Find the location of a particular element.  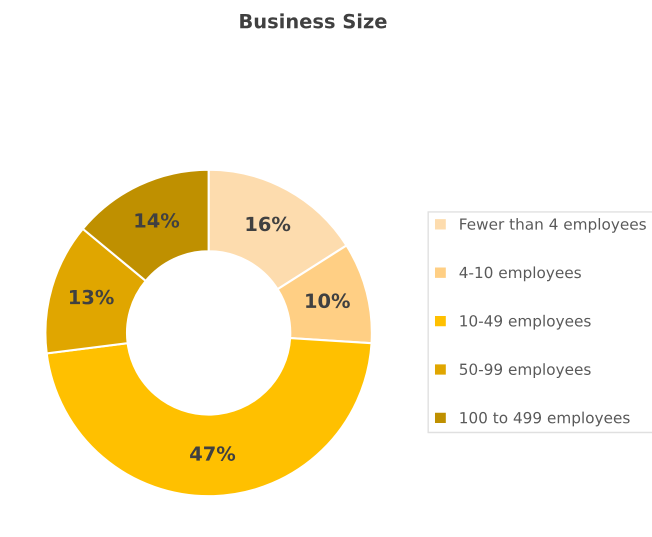

chart-title: Business Size is located at coordinates (313, 20).